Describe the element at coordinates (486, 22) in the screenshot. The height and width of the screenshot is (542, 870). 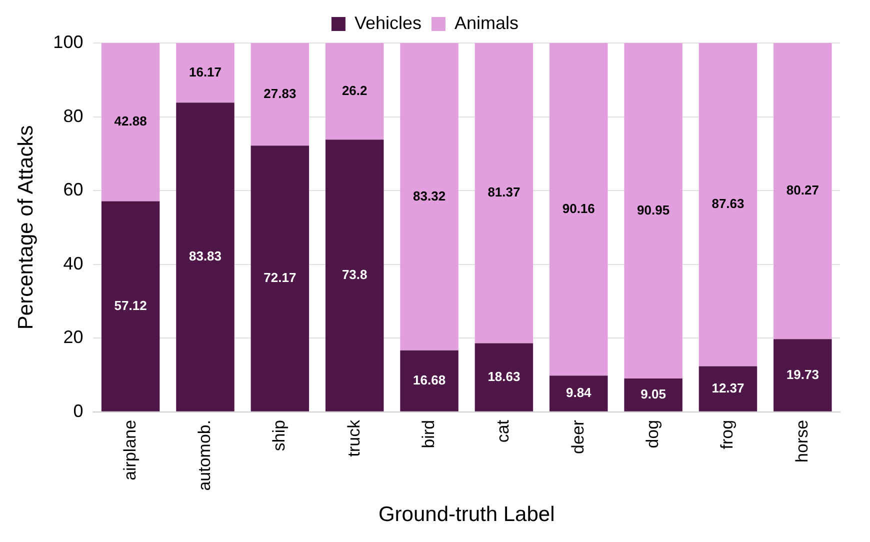
I see `legend-label: Animals` at that location.